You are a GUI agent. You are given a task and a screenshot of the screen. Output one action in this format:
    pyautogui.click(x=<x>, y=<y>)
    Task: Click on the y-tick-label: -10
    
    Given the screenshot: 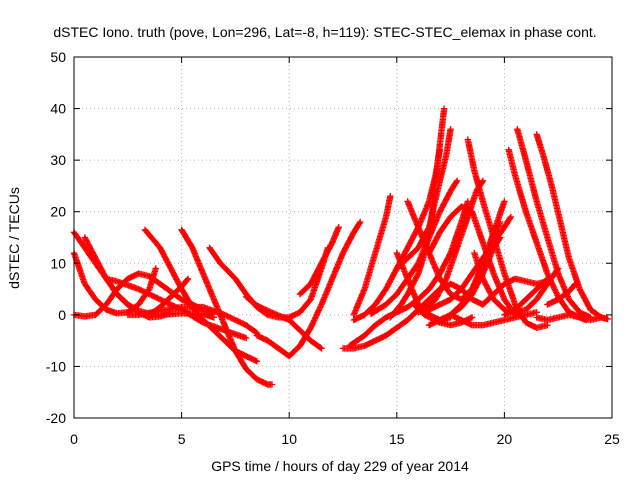 What is the action you would take?
    pyautogui.click(x=56, y=366)
    